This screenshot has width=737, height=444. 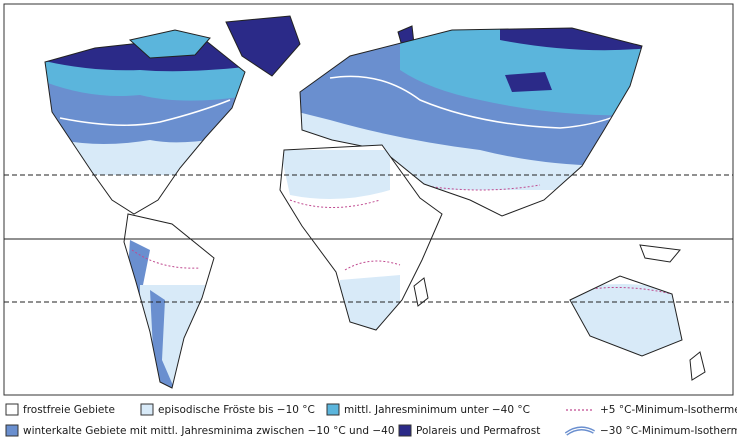 What do you see at coordinates (421, 292) in the screenshot?
I see `madagascar` at bounding box center [421, 292].